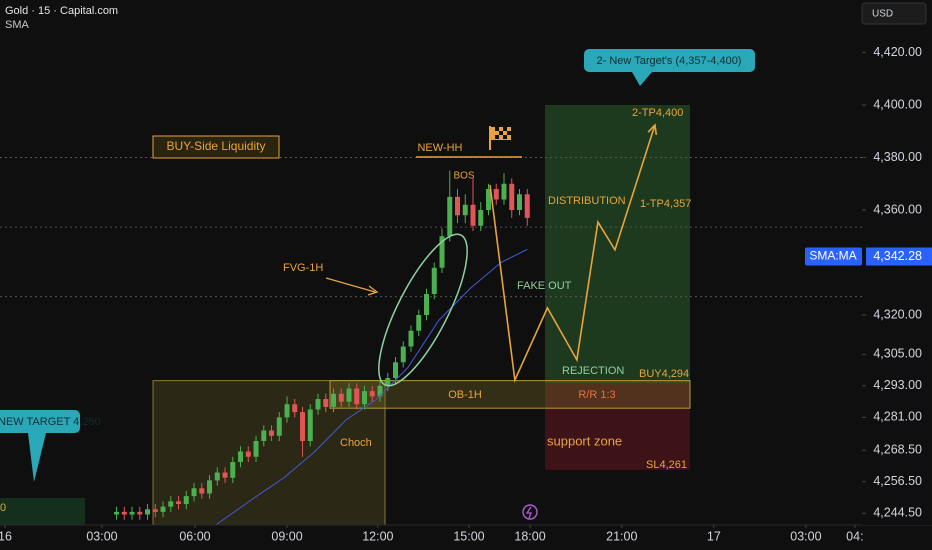 Image resolution: width=932 pixels, height=550 pixels. Describe the element at coordinates (854, 536) in the screenshot. I see `x-tick-label: 04:` at that location.